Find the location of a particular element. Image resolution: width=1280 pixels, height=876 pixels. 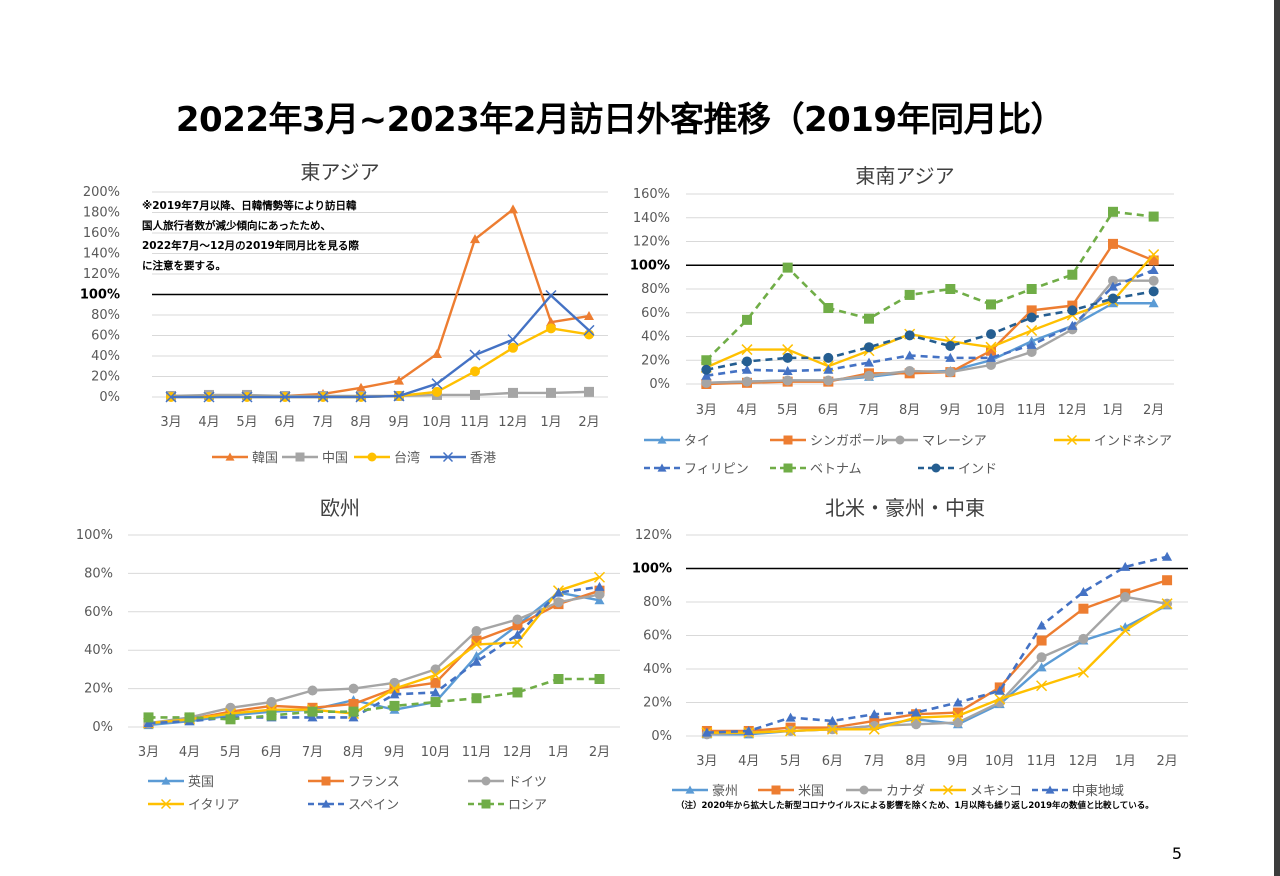

series-インド is located at coordinates (930, 330).